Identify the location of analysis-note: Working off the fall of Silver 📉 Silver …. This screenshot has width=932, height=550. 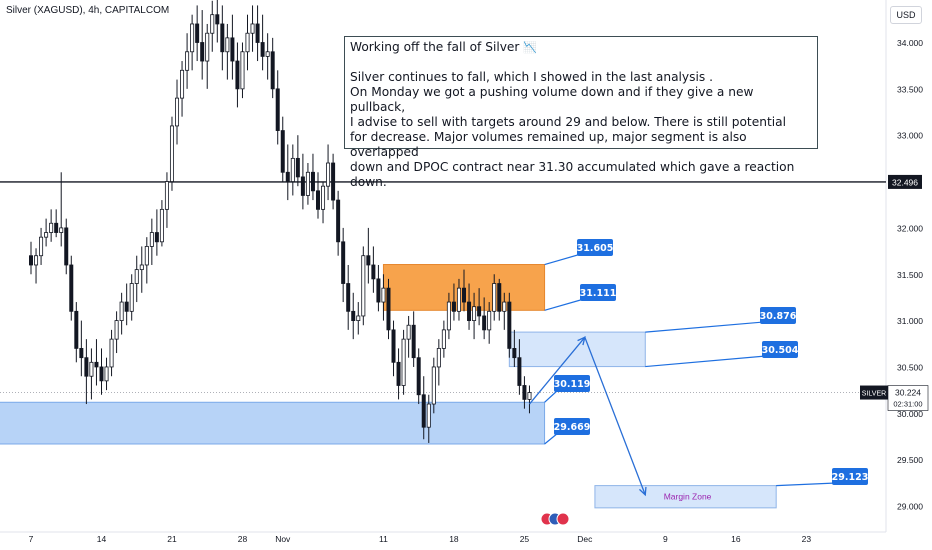
(581, 112).